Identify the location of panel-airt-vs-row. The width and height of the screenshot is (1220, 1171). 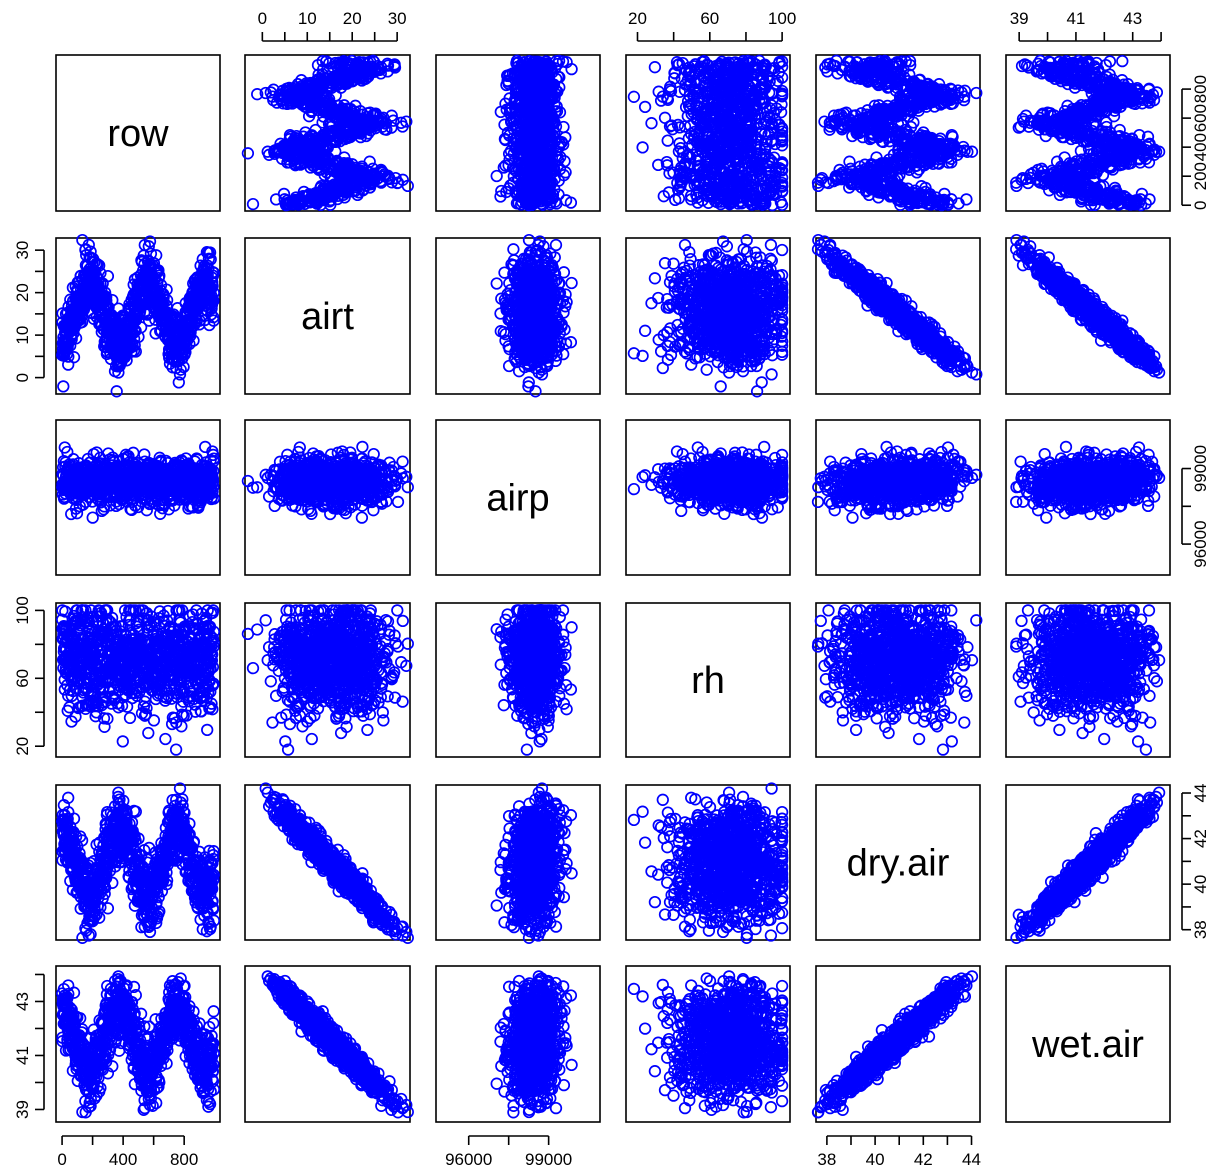
(138, 315).